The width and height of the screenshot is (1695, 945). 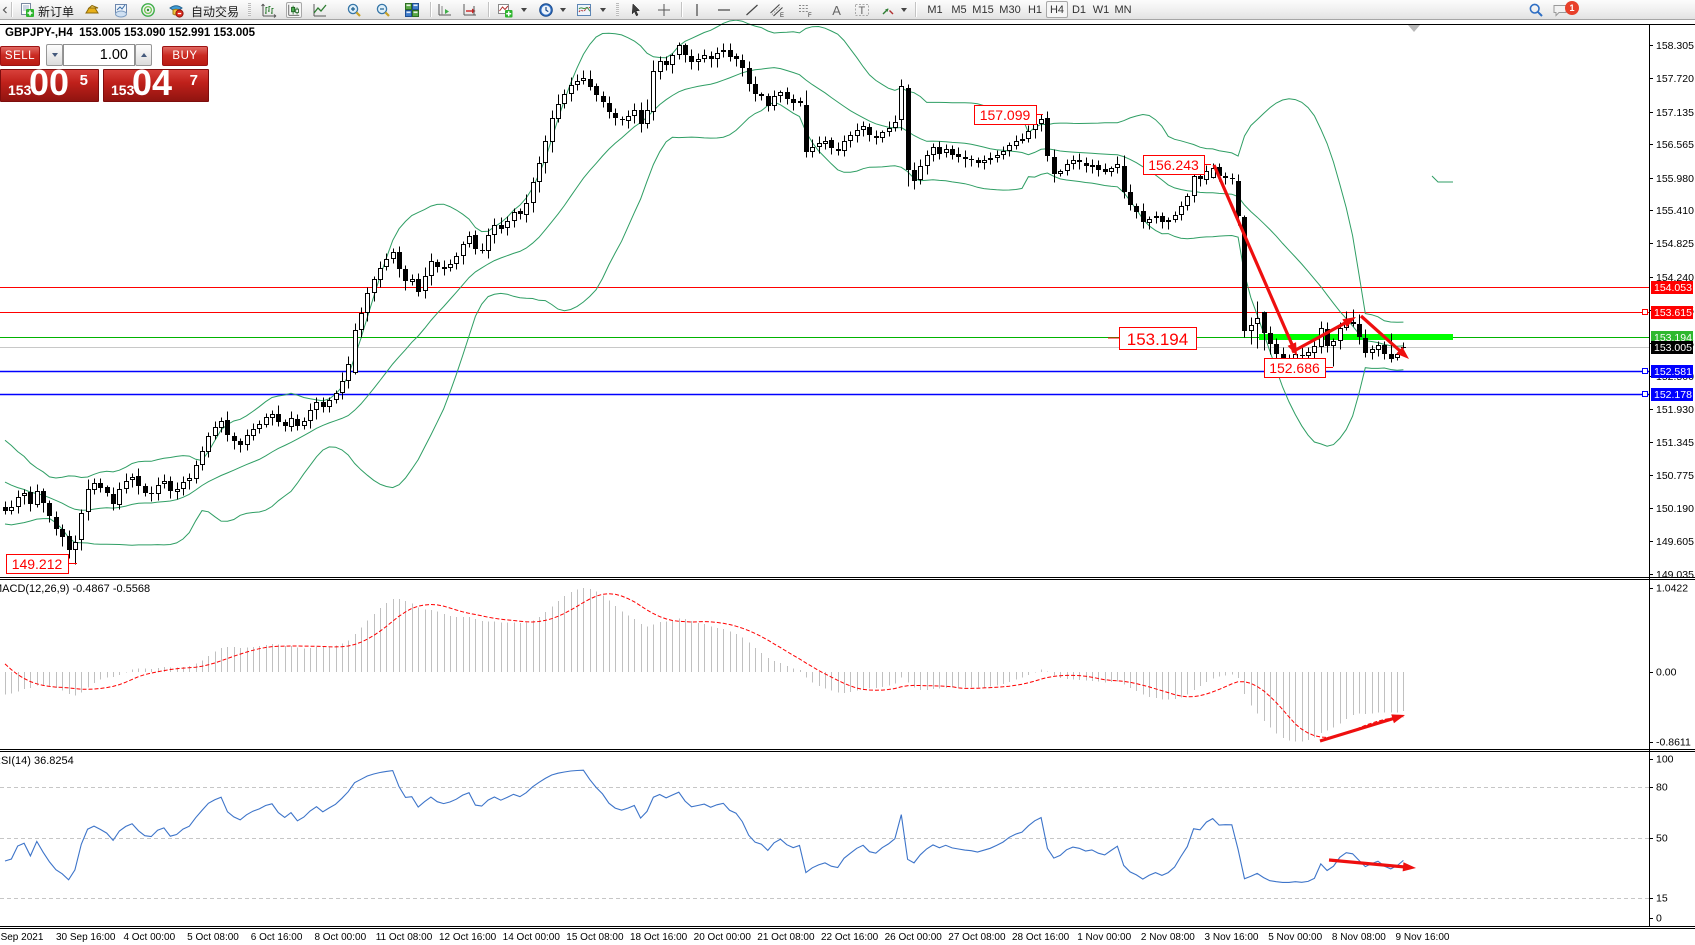 What do you see at coordinates (1079, 9) in the screenshot?
I see `timeframe-button-D1: D1` at bounding box center [1079, 9].